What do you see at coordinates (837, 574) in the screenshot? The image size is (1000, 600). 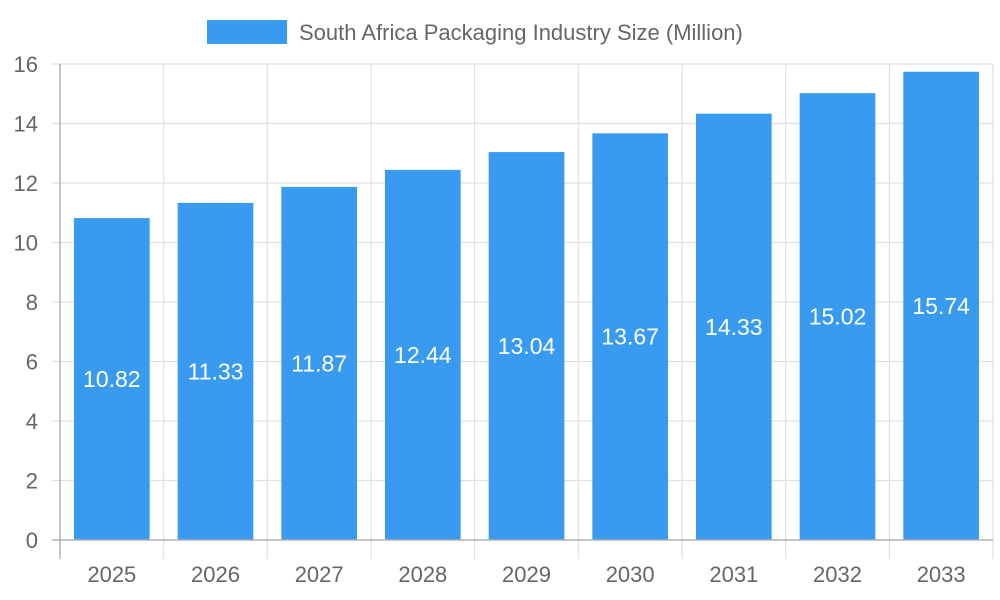 I see `x-tick-label: 2032` at bounding box center [837, 574].